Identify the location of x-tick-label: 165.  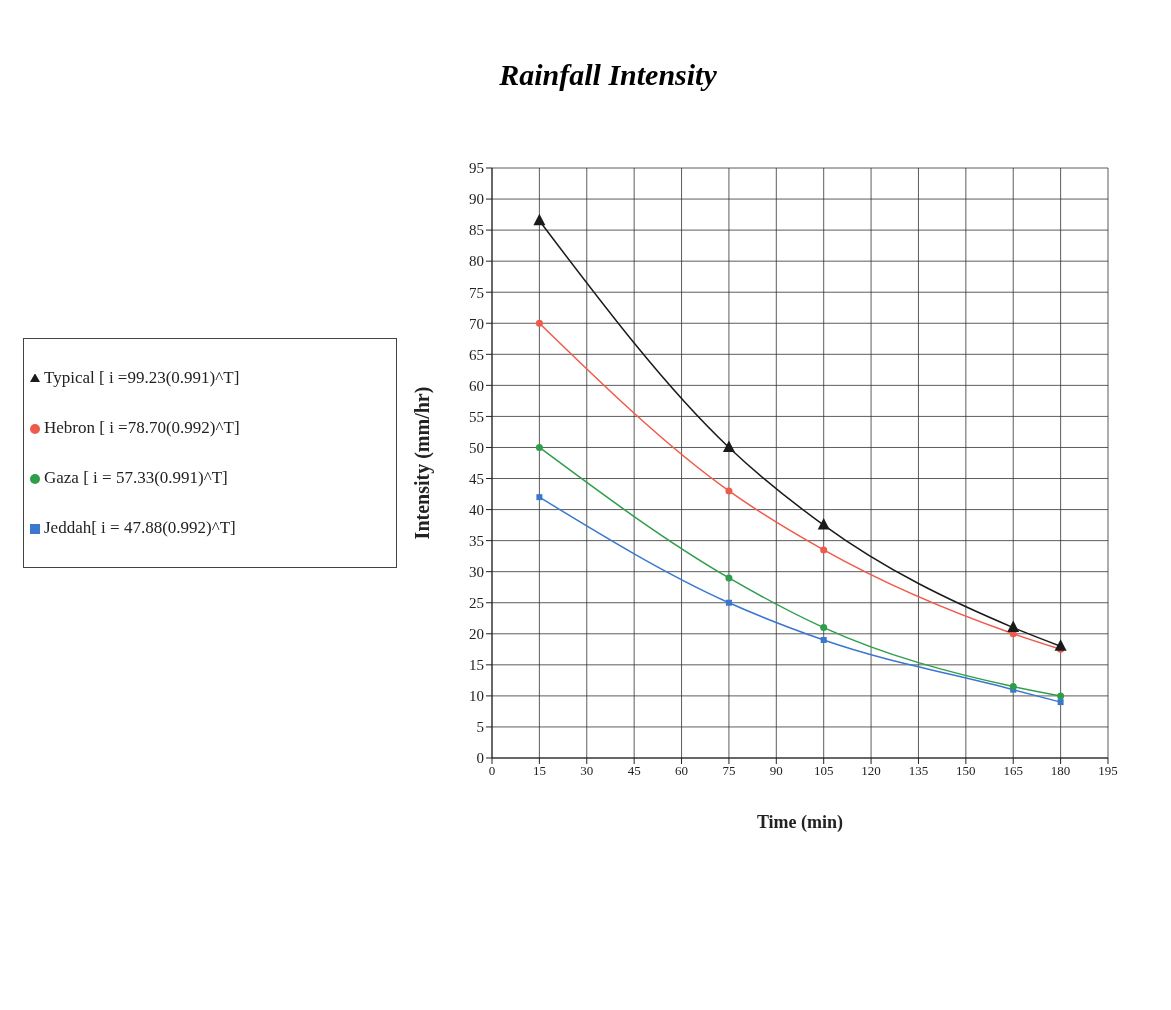
(1013, 771).